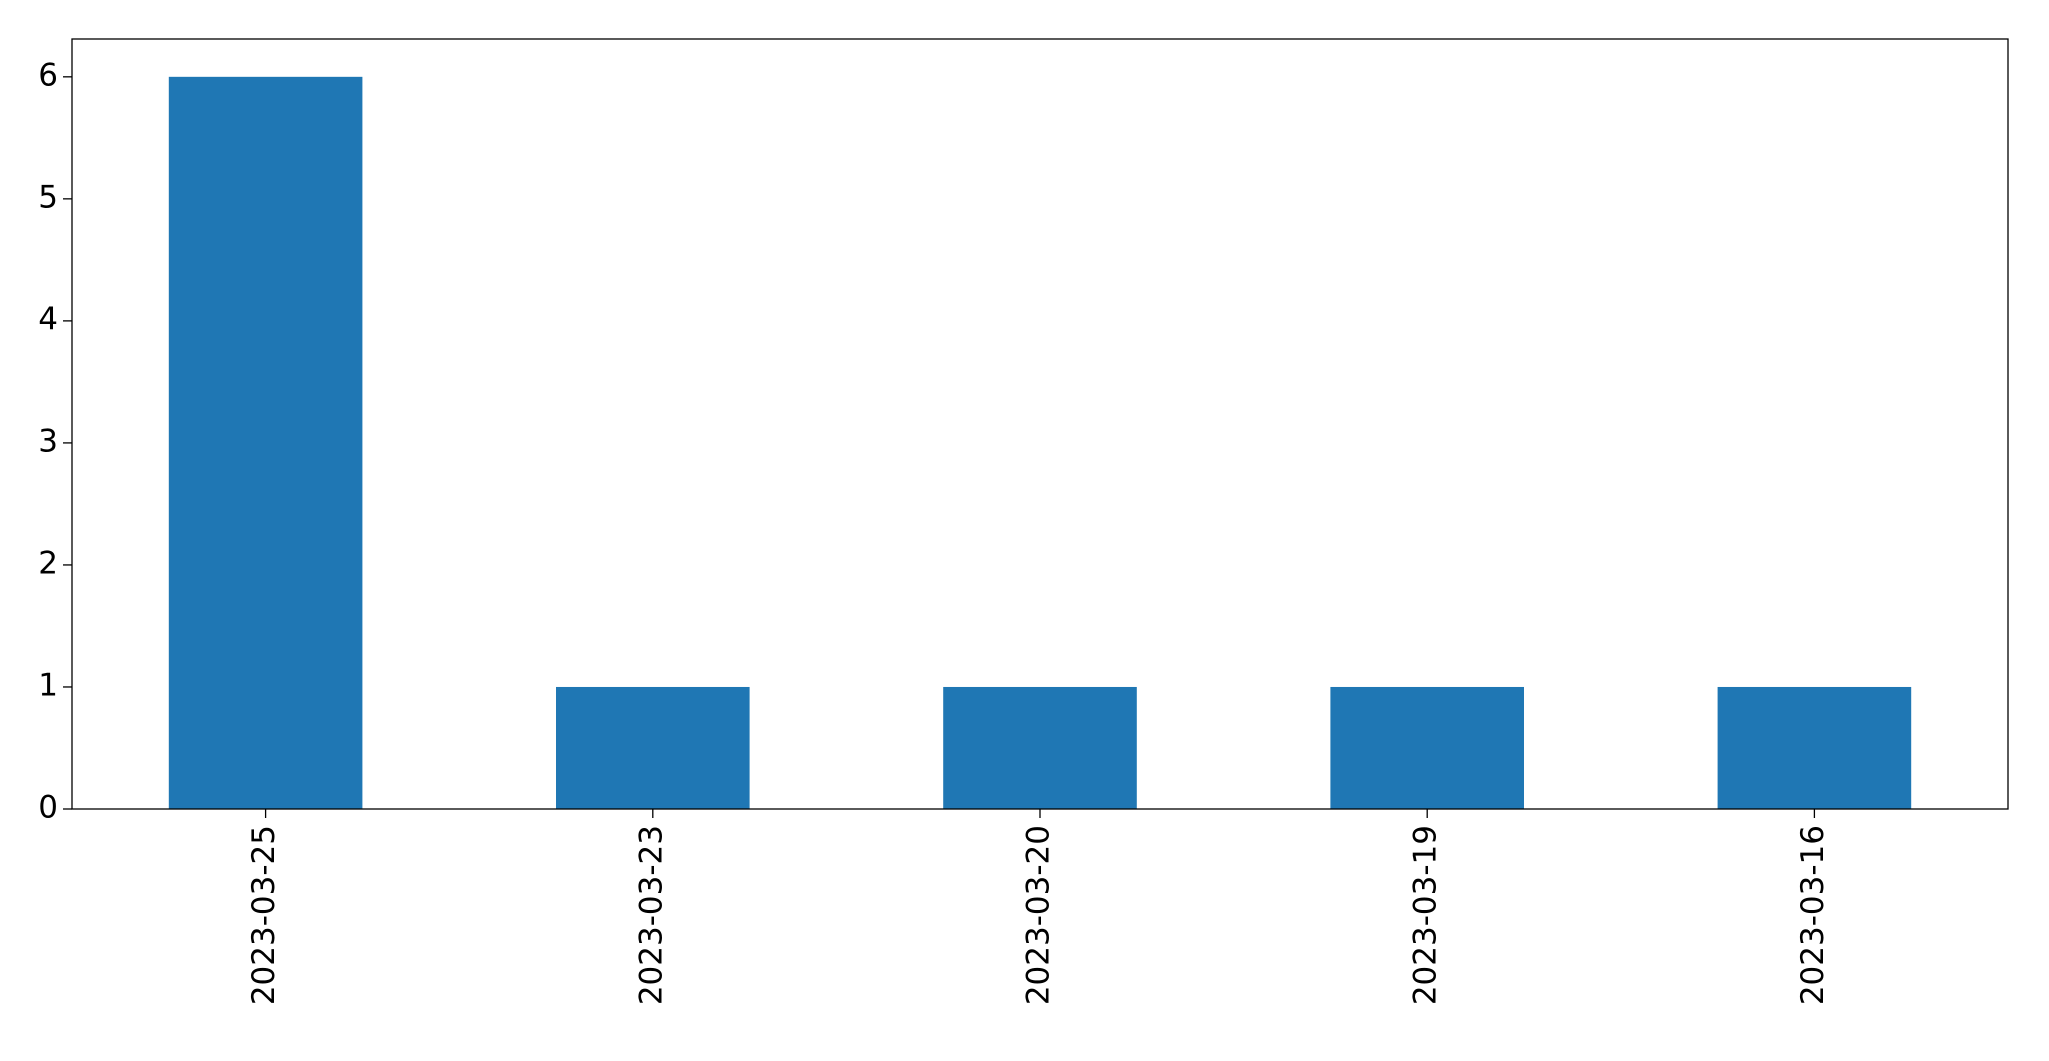  What do you see at coordinates (1039, 915) in the screenshot?
I see `x-tick-label: 2023-03-20` at bounding box center [1039, 915].